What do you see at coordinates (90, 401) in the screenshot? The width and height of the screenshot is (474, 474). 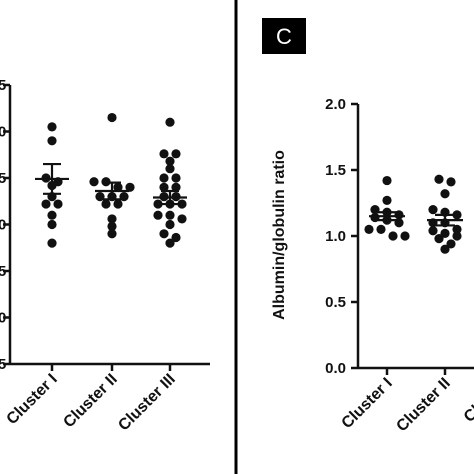 I see `panel-b-category-label: Cluster II` at bounding box center [90, 401].